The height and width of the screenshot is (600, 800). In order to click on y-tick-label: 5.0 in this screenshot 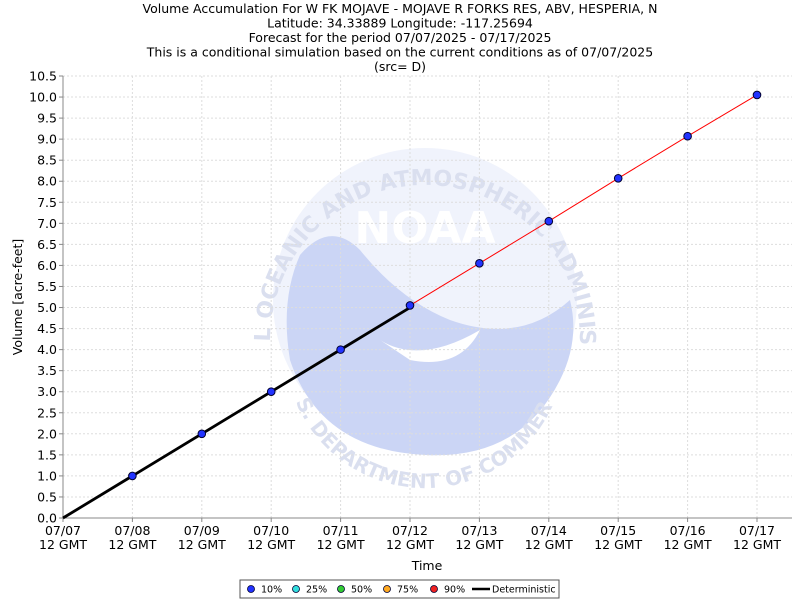, I will do `click(47, 307)`.